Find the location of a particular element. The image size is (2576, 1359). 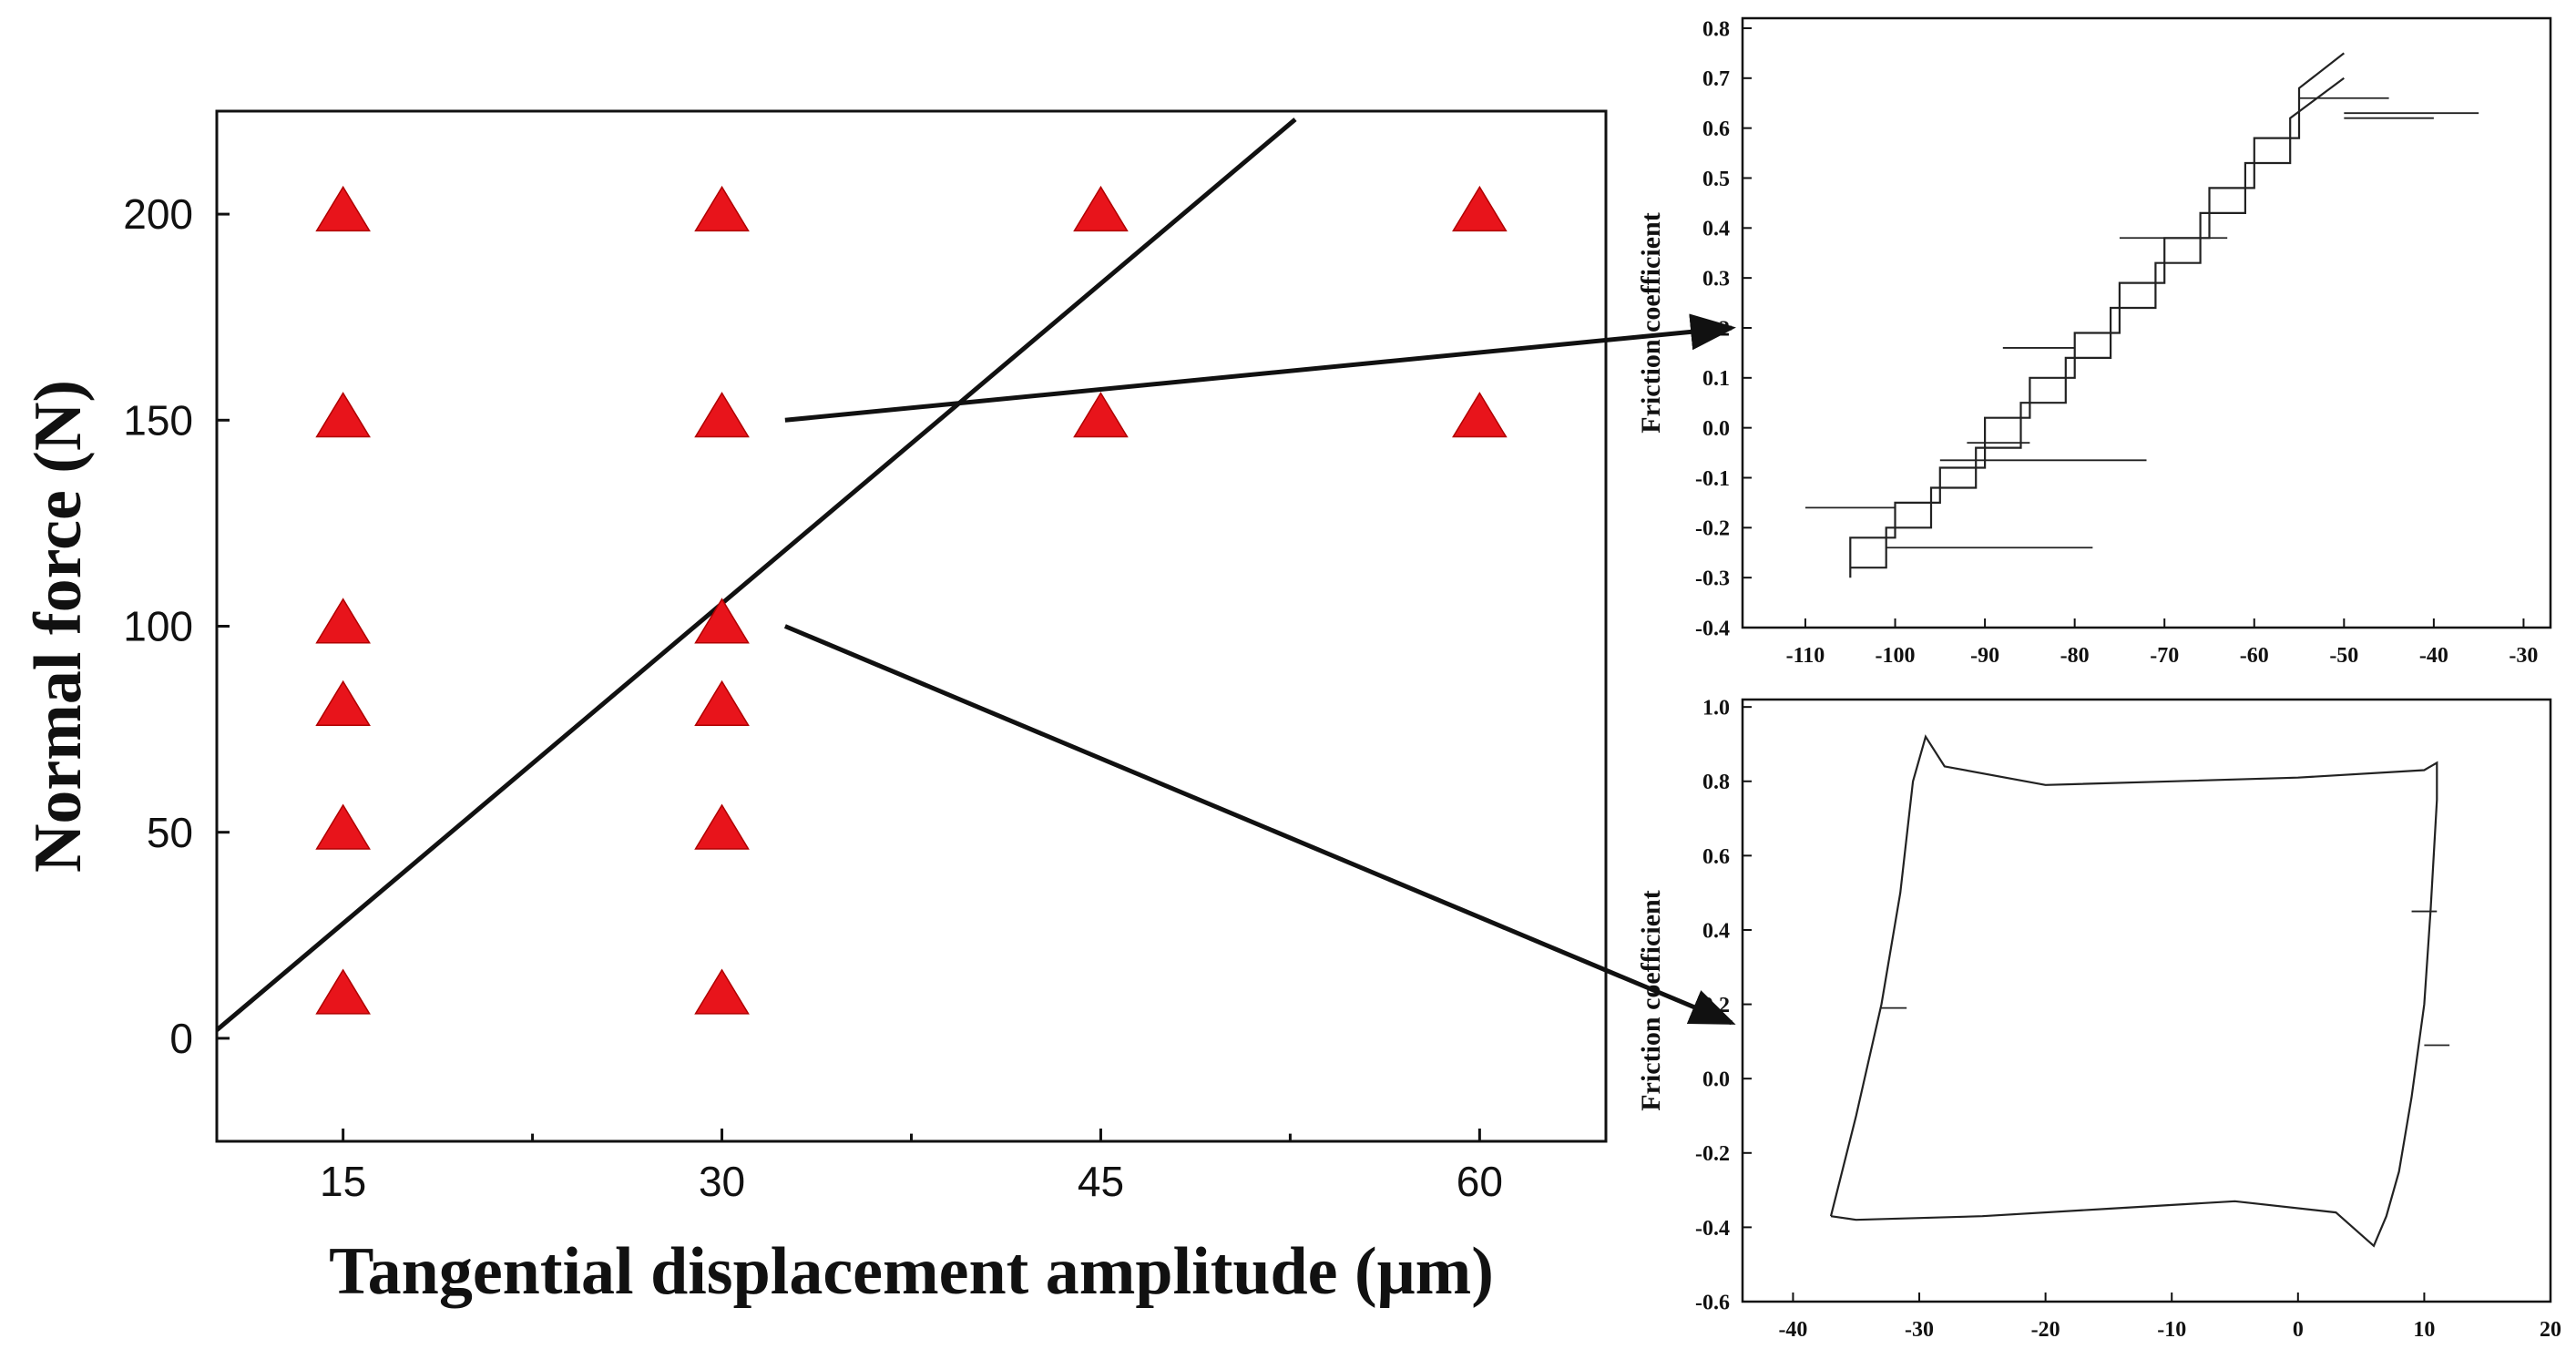

top-right-y-tick-label: 0.0 is located at coordinates (1716, 429).